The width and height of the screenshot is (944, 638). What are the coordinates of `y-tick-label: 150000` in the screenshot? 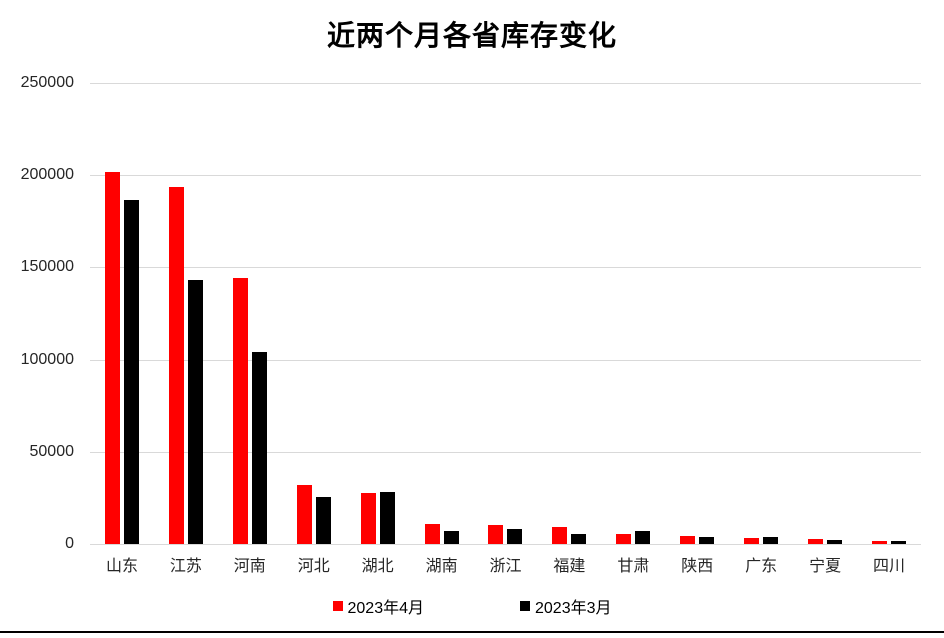 It's located at (47, 267).